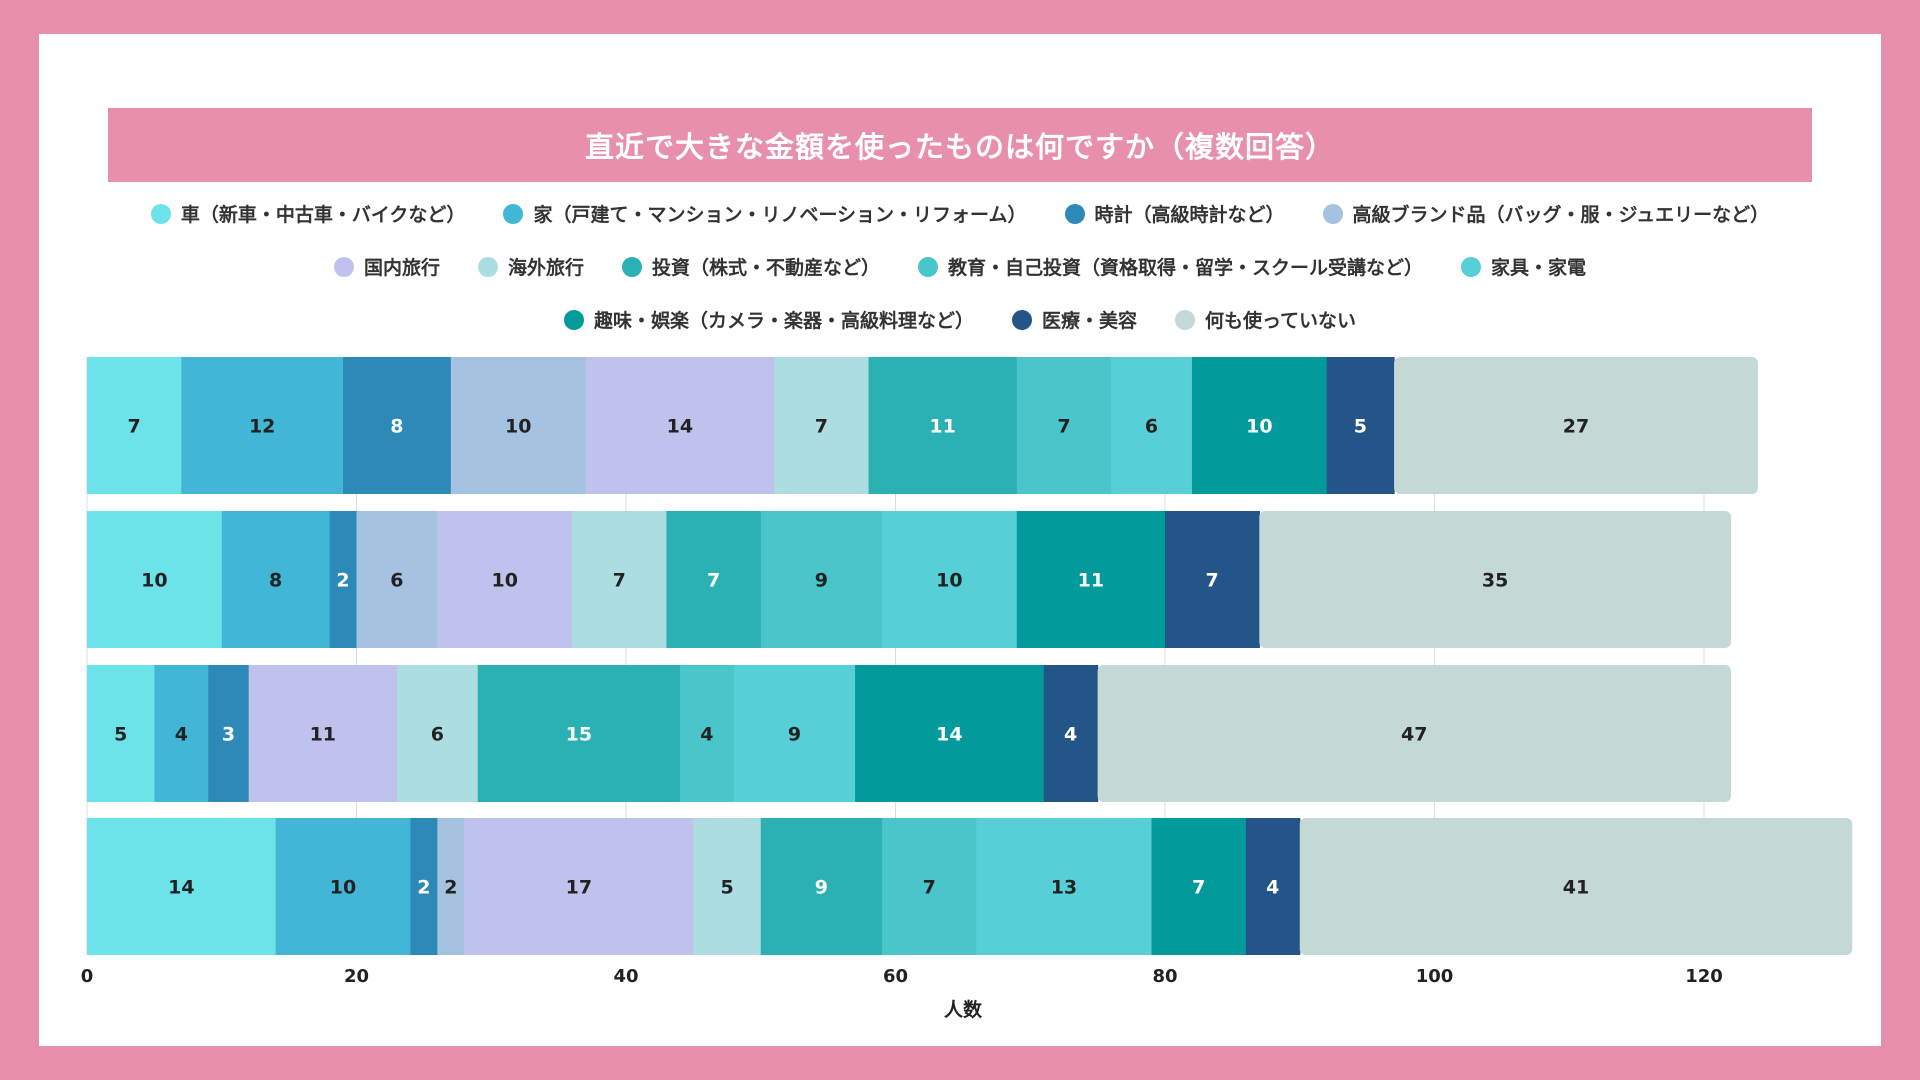 Image resolution: width=1920 pixels, height=1080 pixels. What do you see at coordinates (765, 268) in the screenshot?
I see `legend-label: 投資（株式・不動産など）` at bounding box center [765, 268].